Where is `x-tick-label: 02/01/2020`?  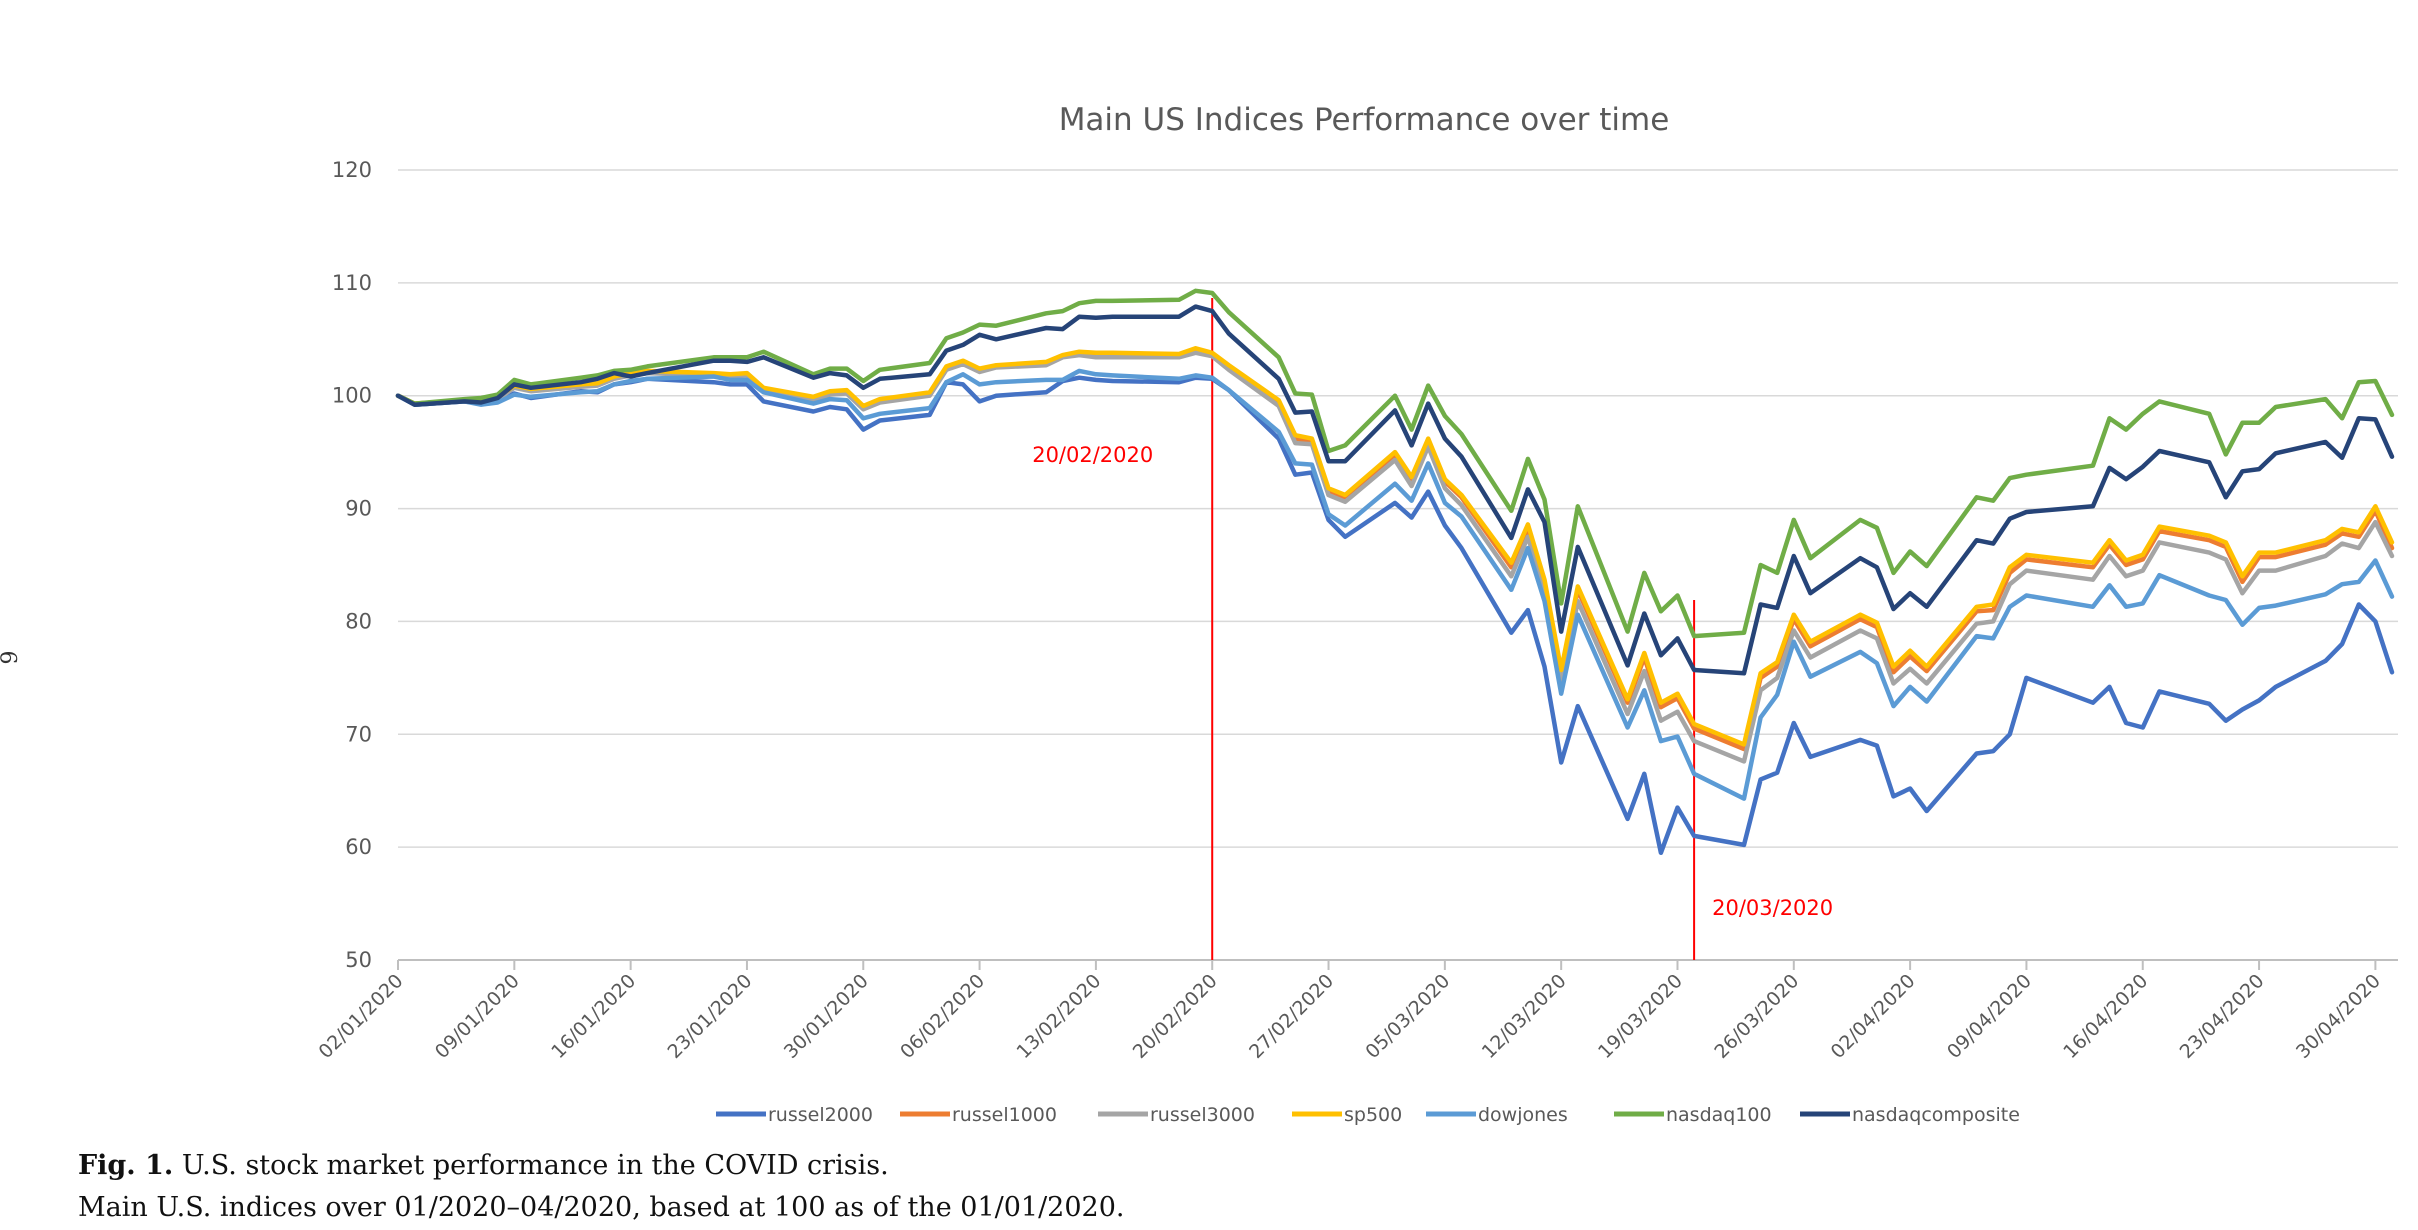 x-tick-label: 02/01/2020 is located at coordinates (361, 1016).